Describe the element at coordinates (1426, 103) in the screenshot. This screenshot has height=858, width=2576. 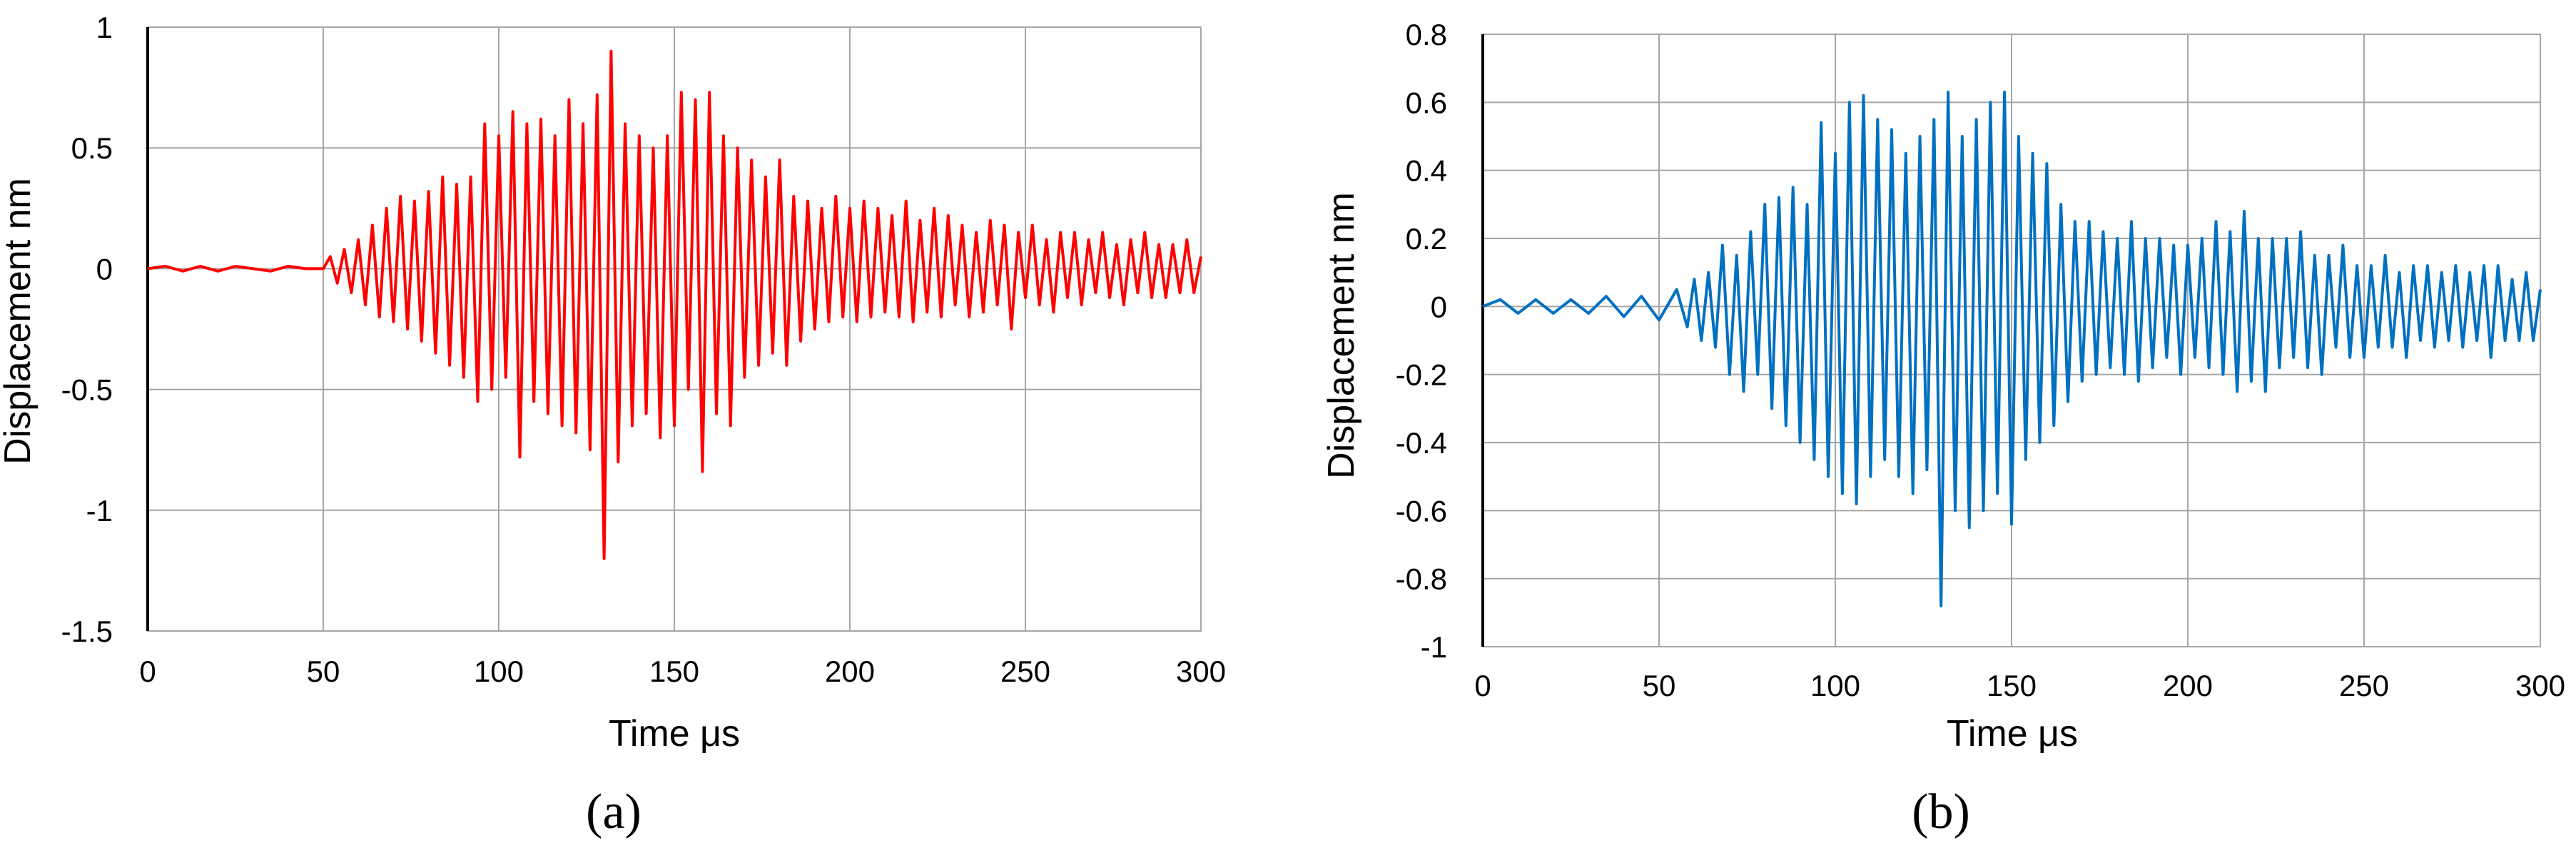
I see `y-tick-label: 0.6` at that location.